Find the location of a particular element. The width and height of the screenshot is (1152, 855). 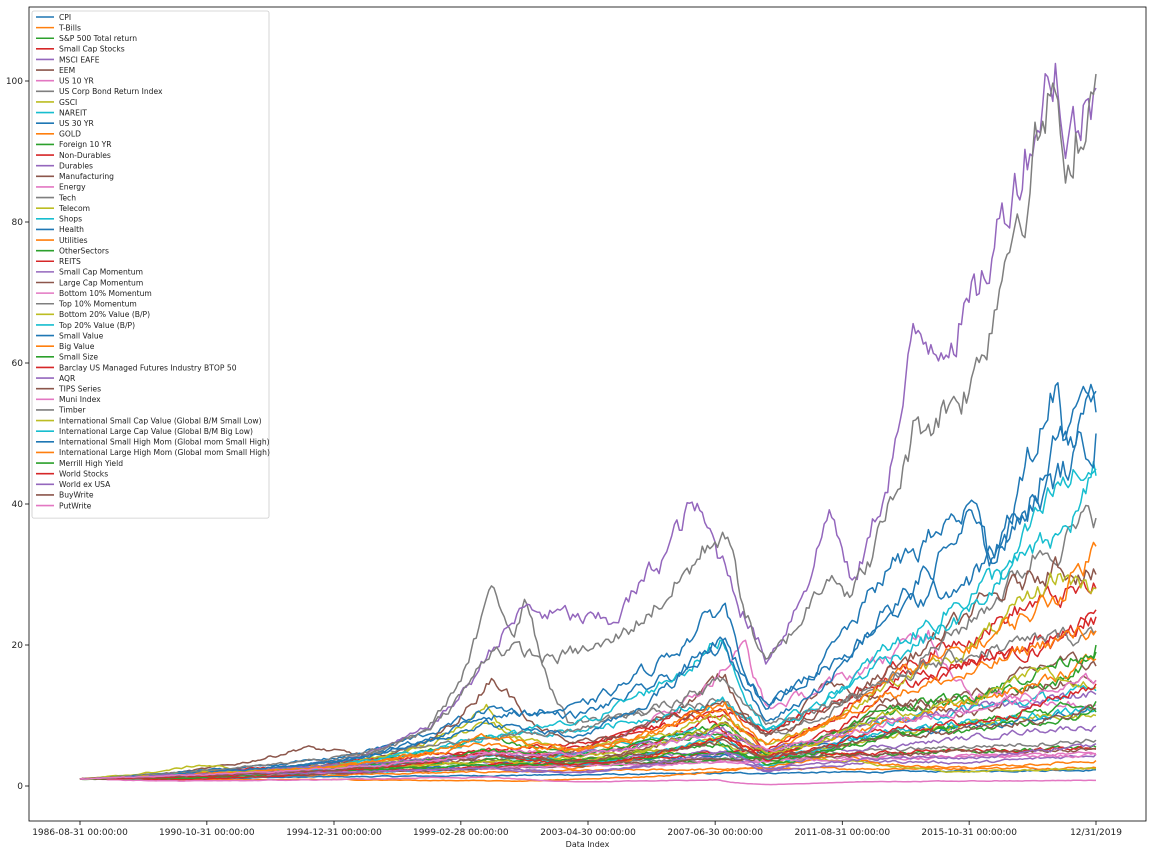

legend-entry-27: Top 10% Momentum is located at coordinates (97, 304).